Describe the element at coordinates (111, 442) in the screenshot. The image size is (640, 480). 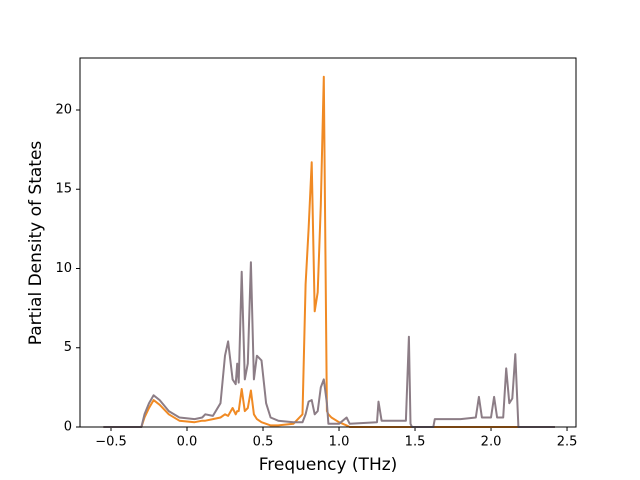
I see `x-tick-label: −0.5` at that location.